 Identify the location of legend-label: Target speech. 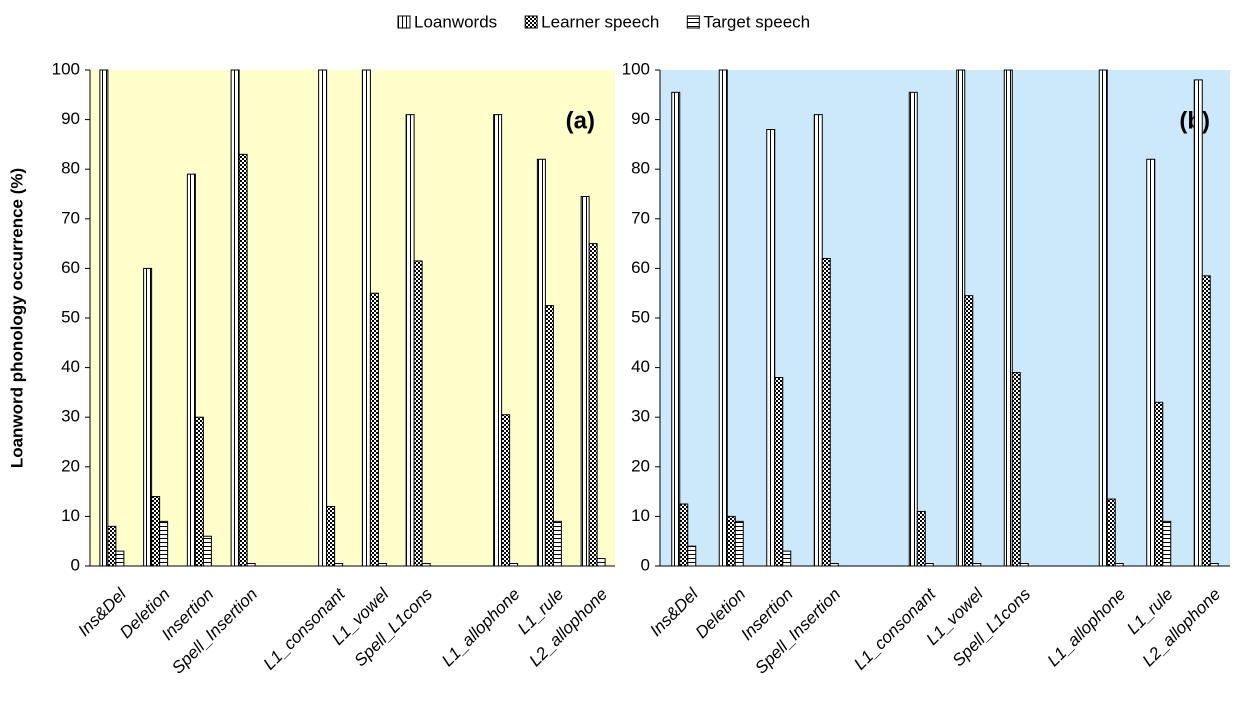
(756, 21).